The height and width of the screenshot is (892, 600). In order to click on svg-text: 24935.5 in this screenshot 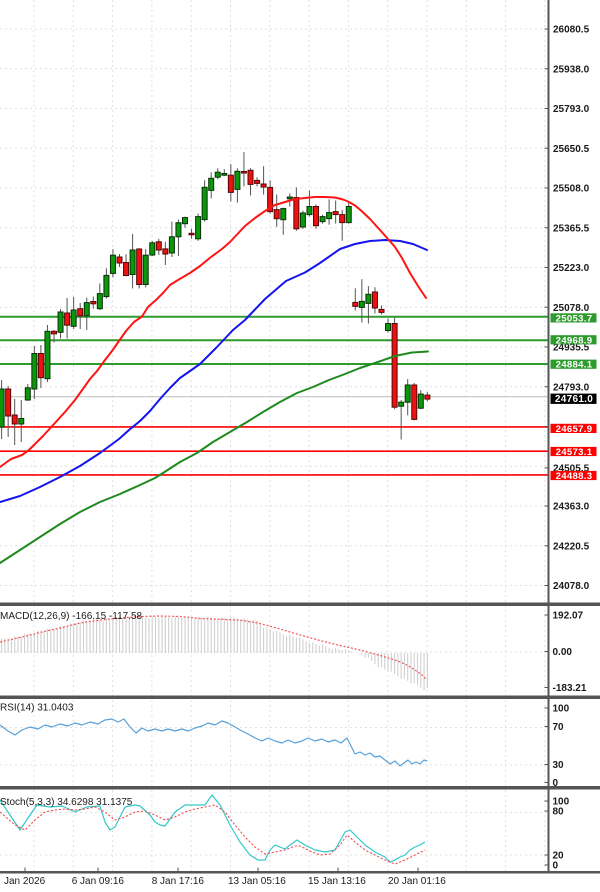, I will do `click(571, 348)`.